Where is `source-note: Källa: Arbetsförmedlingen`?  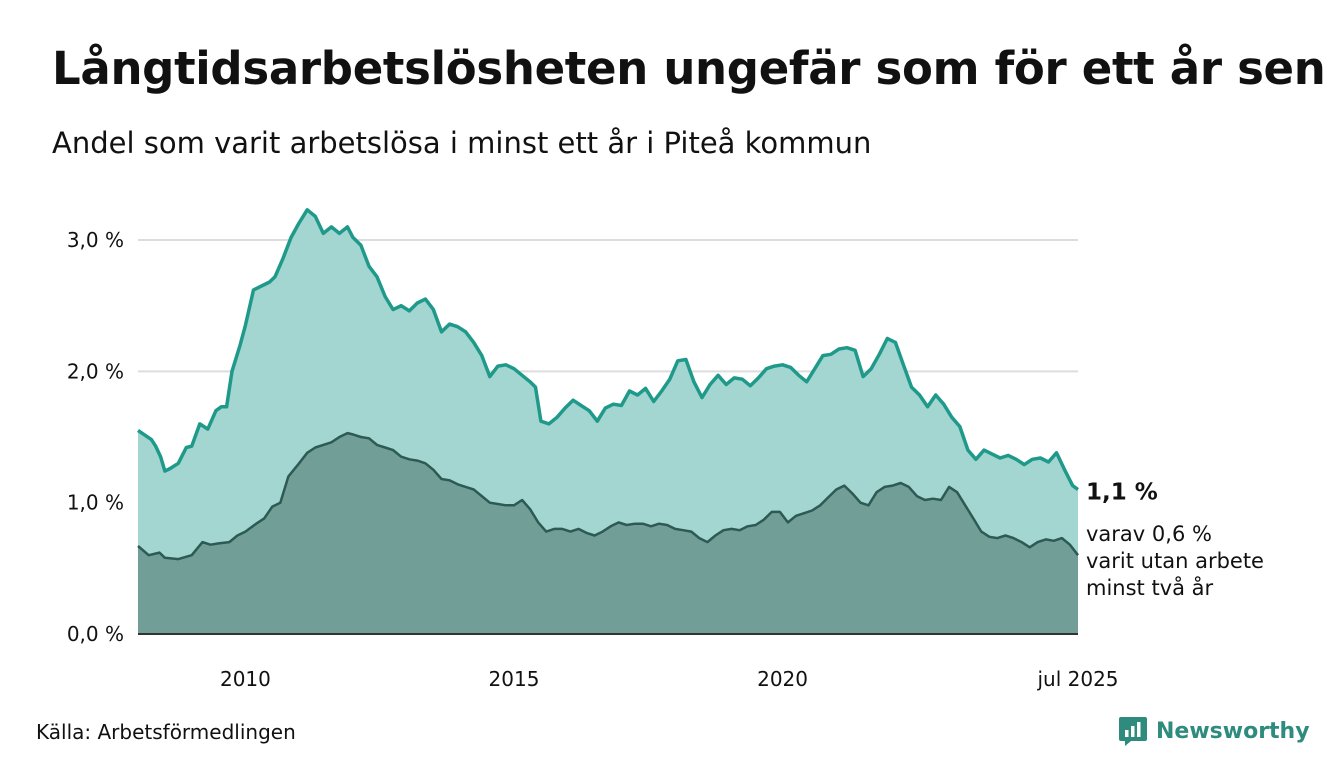 source-note: Källa: Arbetsförmedlingen is located at coordinates (166, 732).